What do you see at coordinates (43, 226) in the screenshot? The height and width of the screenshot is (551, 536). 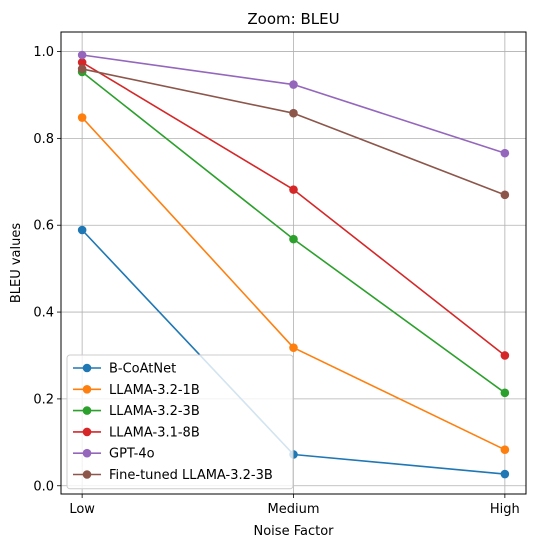 I see `y-tick-label: 0.6` at bounding box center [43, 226].